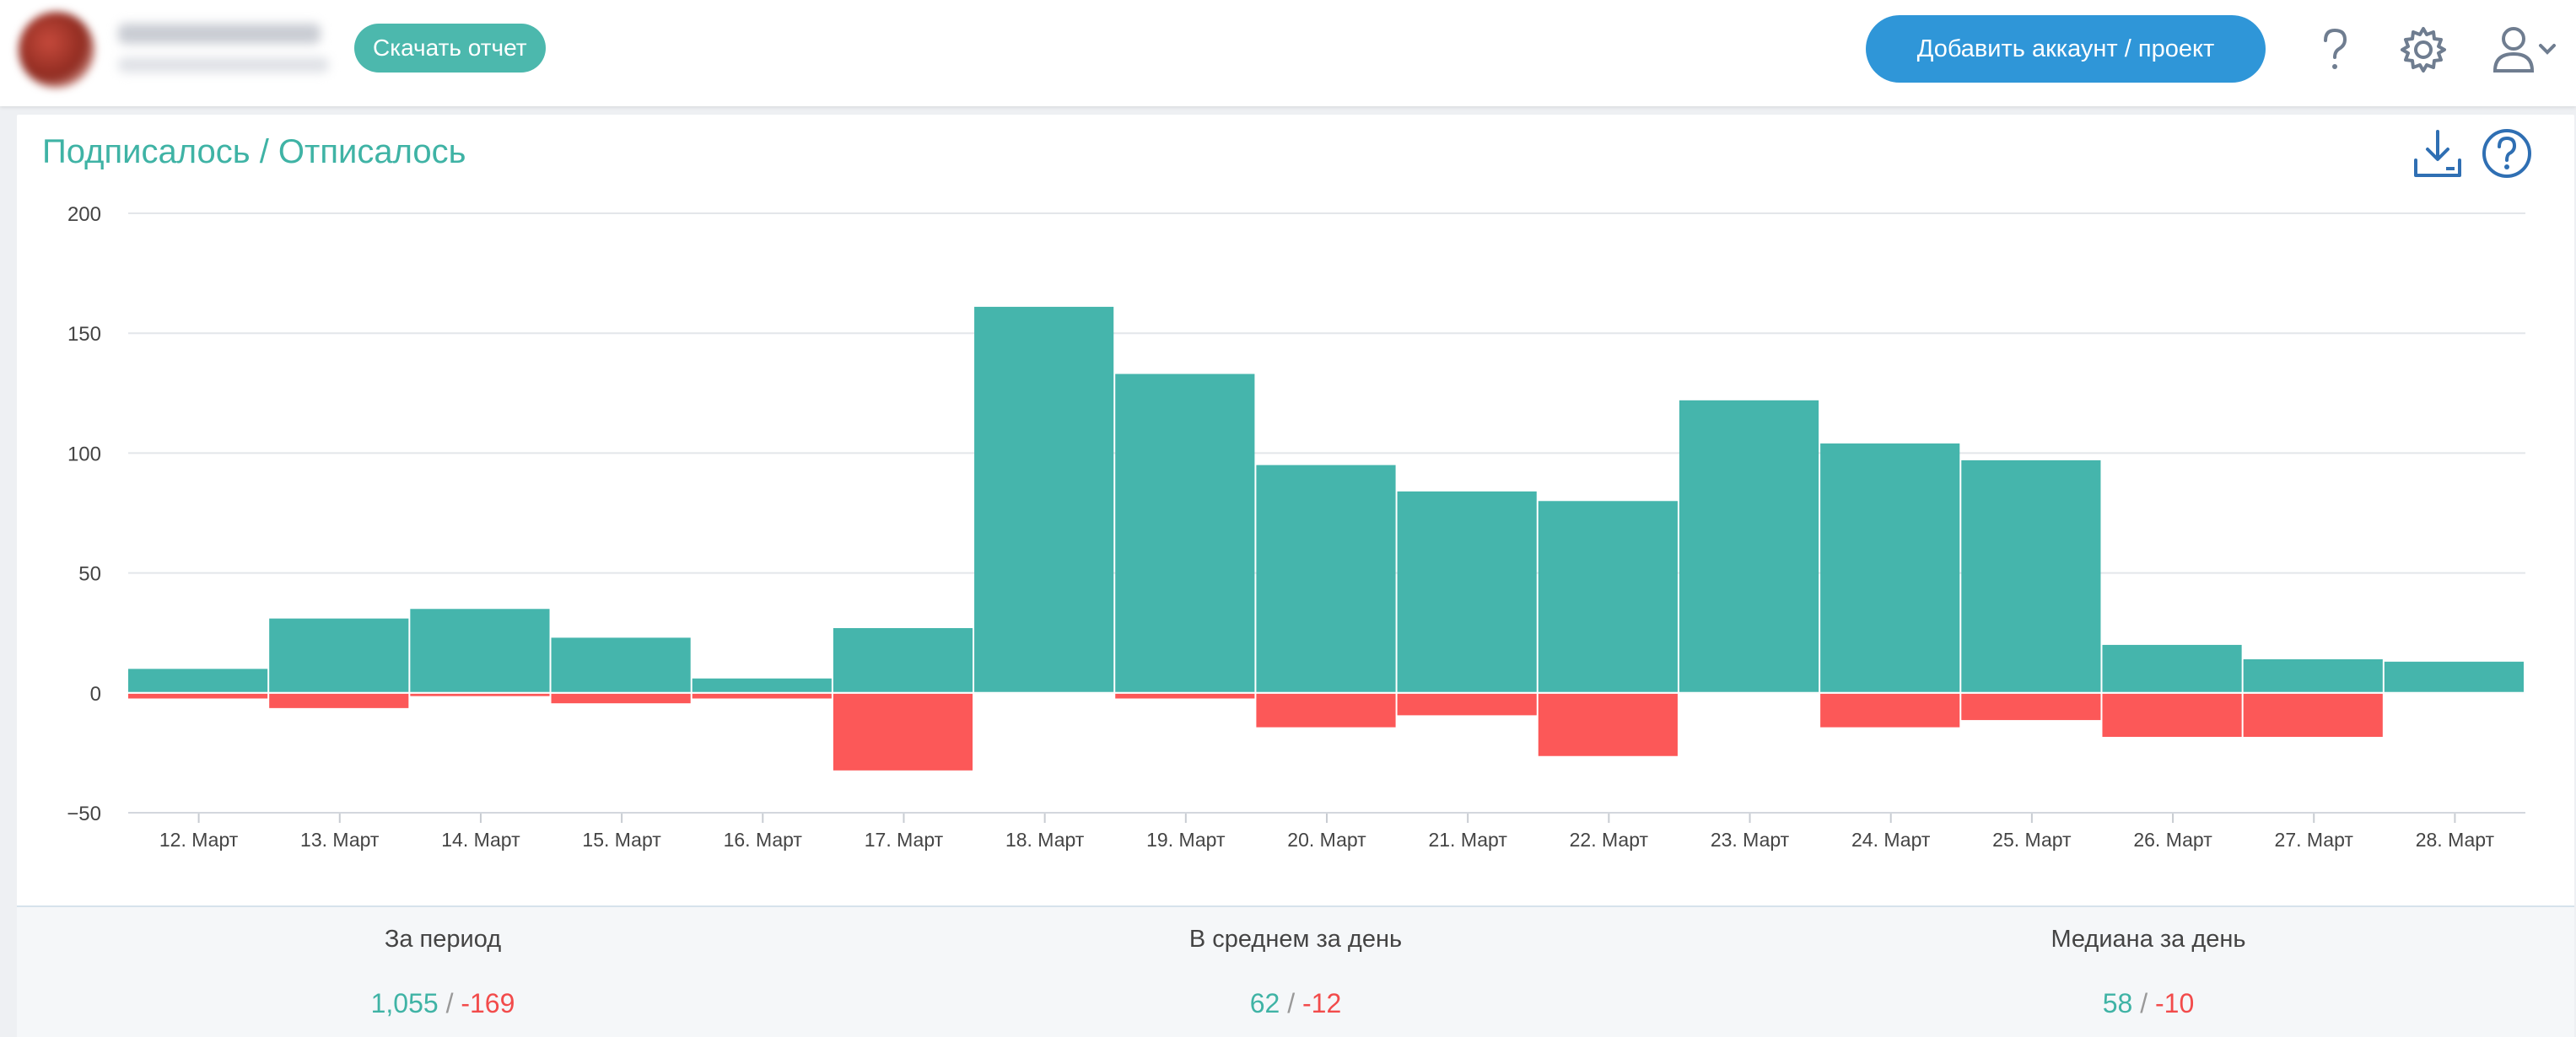 The height and width of the screenshot is (1037, 2576). What do you see at coordinates (1750, 840) in the screenshot?
I see `x-tick-label: 23. Март` at bounding box center [1750, 840].